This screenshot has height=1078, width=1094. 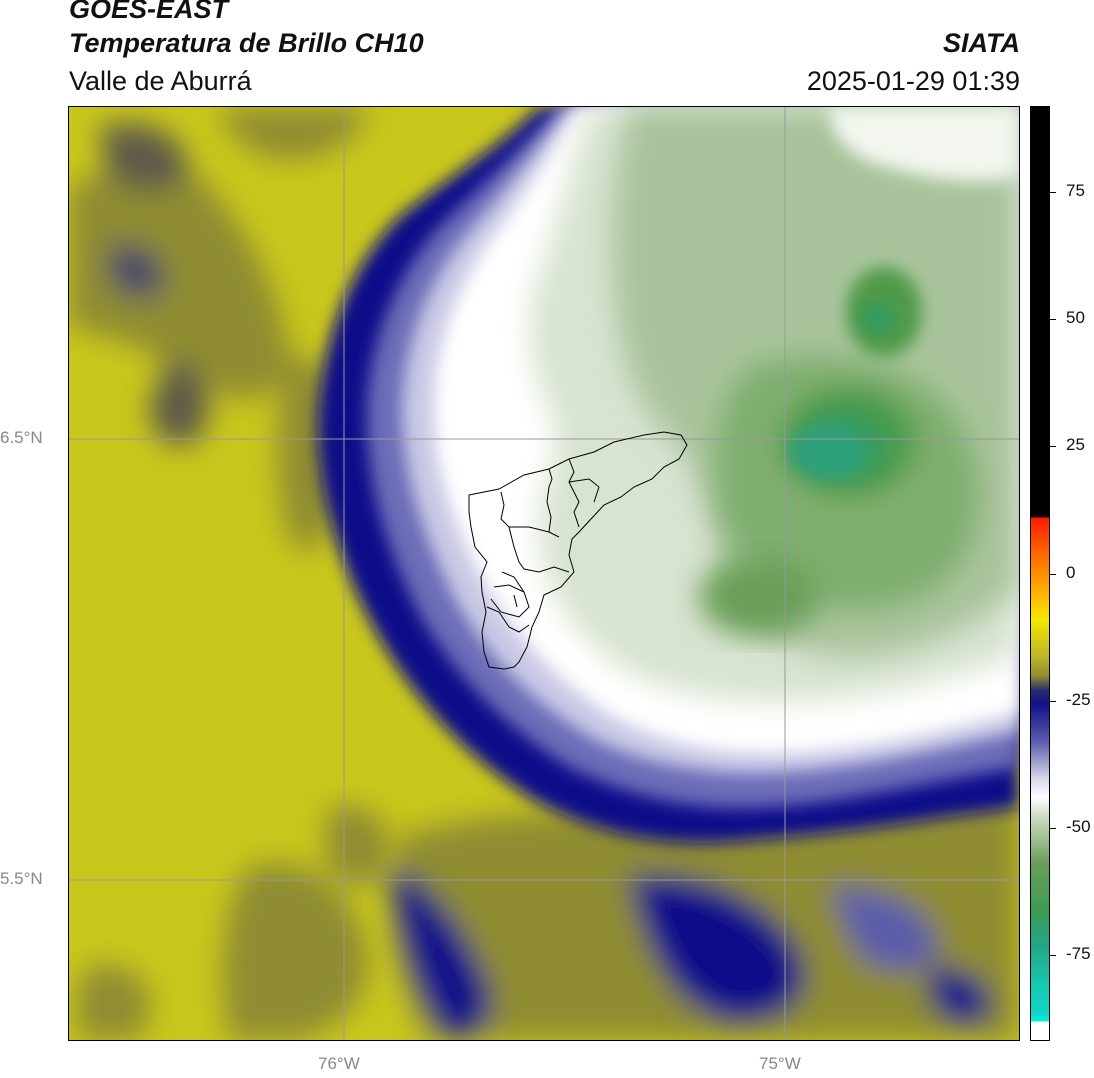 What do you see at coordinates (1078, 699) in the screenshot?
I see `colorbar-tick-label: -25` at bounding box center [1078, 699].